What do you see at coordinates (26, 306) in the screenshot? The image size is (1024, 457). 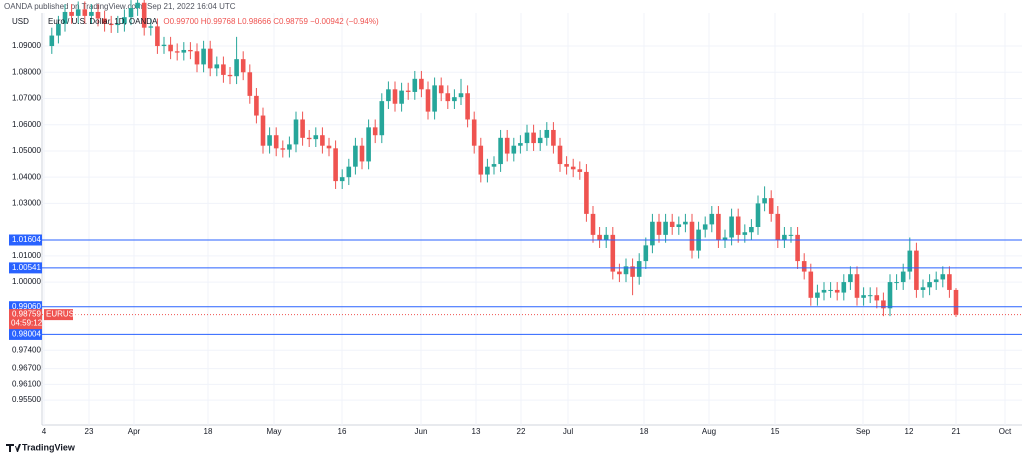 I see `level-label: 0.99060` at bounding box center [26, 306].